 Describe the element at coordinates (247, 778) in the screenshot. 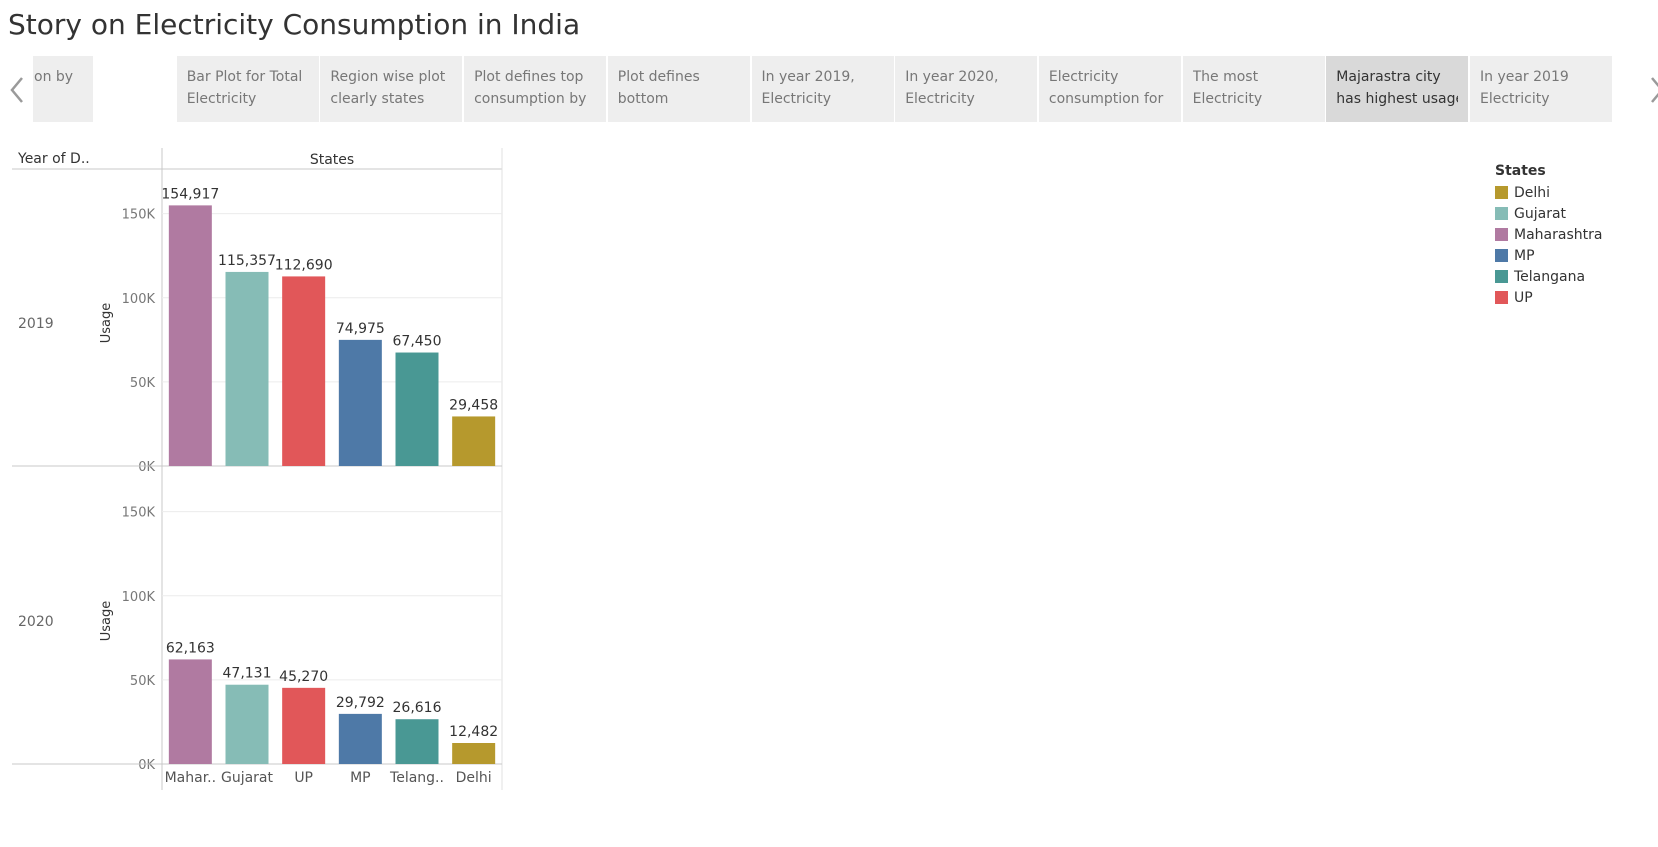

I see `x-tick-label: Gujarat` at that location.